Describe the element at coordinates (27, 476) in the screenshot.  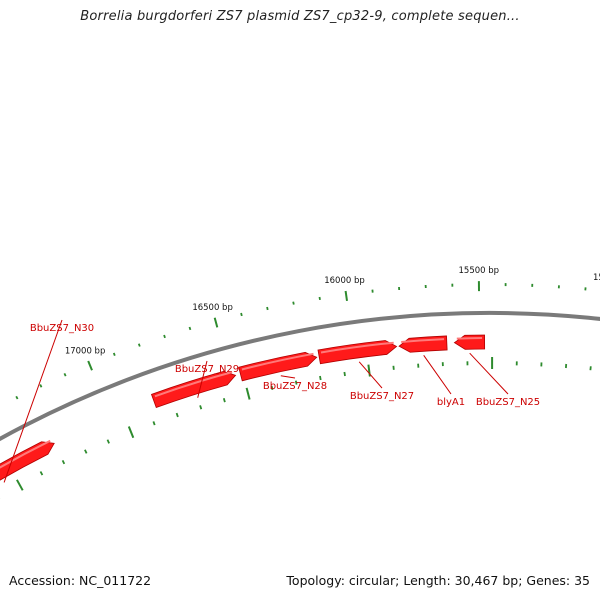
I see `gene-arrow-bbuzs7-n30` at that location.